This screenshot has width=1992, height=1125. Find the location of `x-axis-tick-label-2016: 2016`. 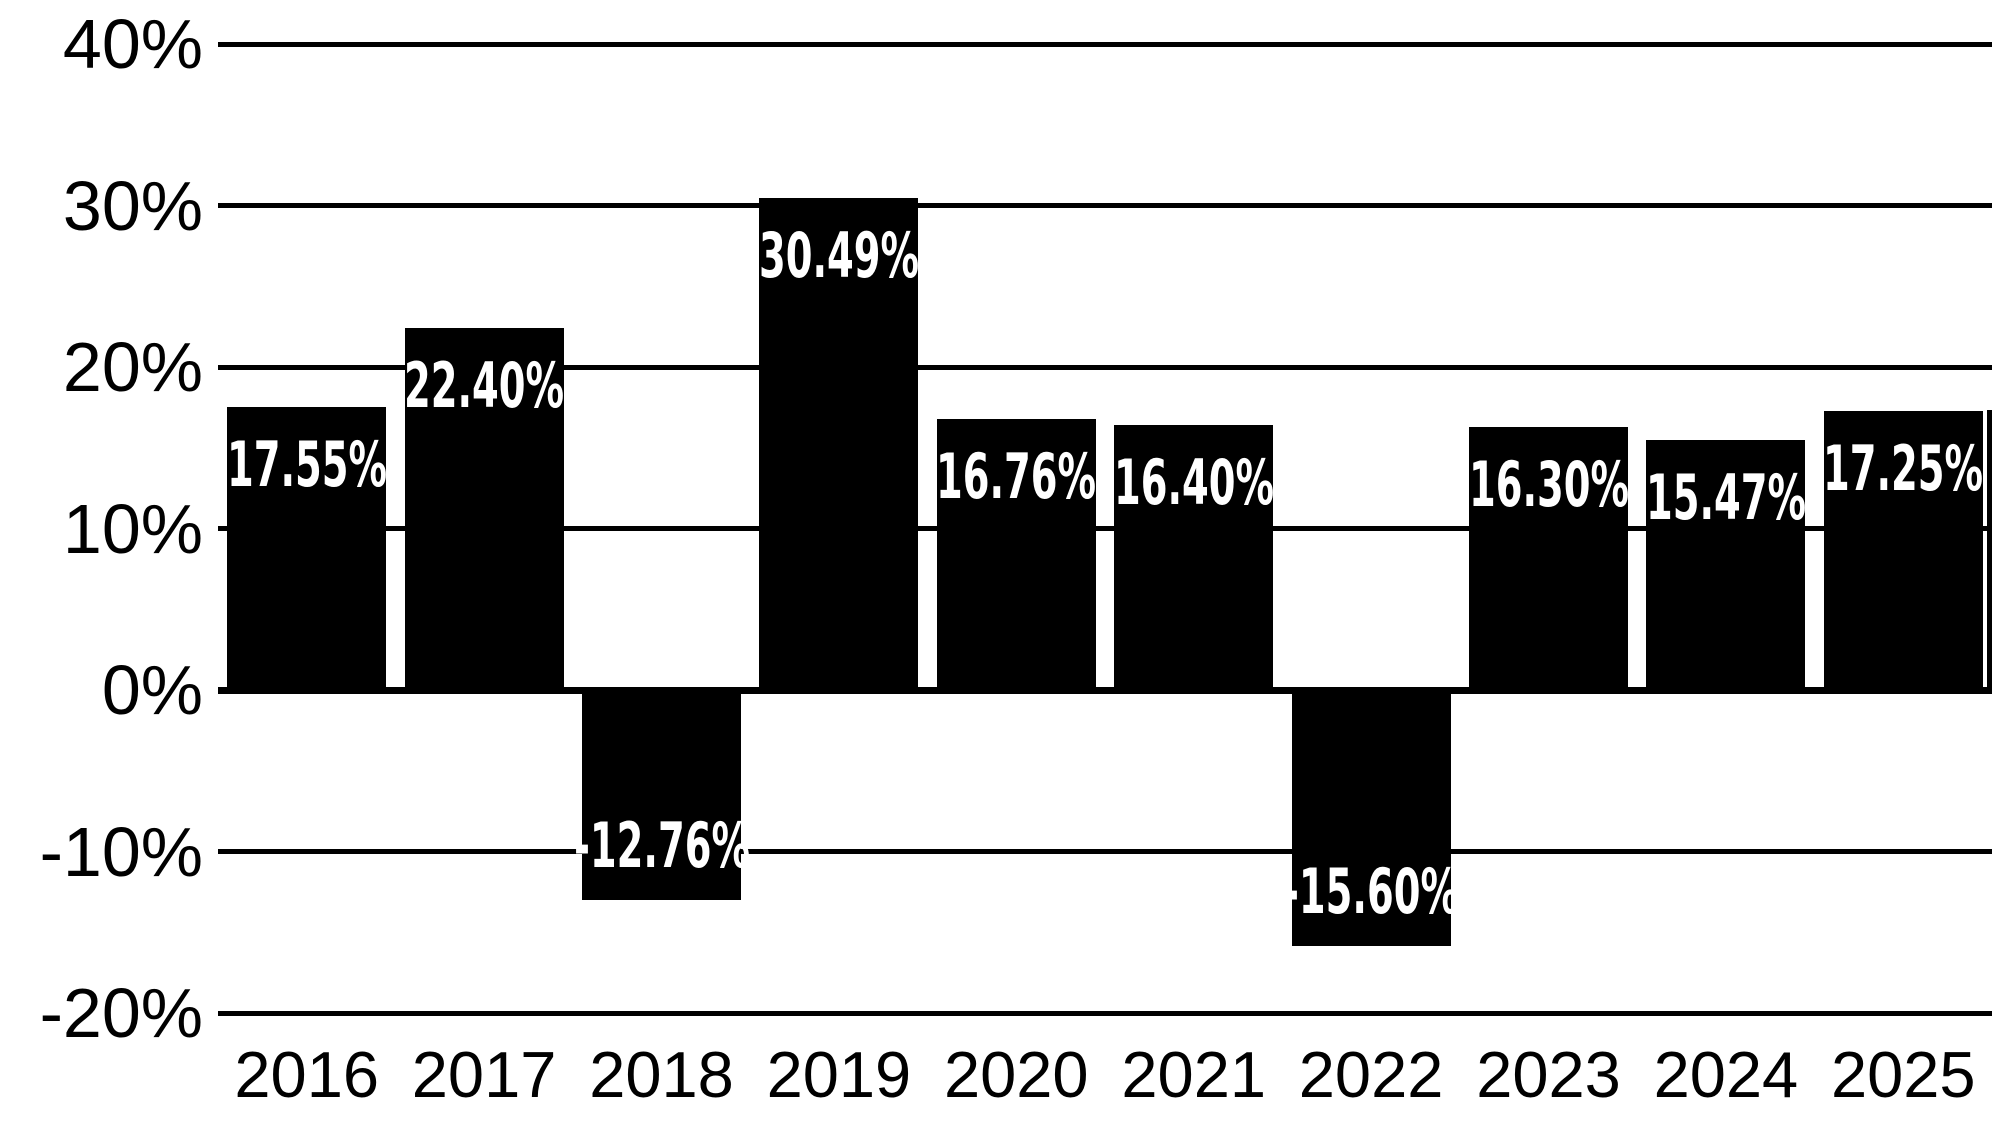

x-axis-tick-label-2016: 2016 is located at coordinates (306, 1074).